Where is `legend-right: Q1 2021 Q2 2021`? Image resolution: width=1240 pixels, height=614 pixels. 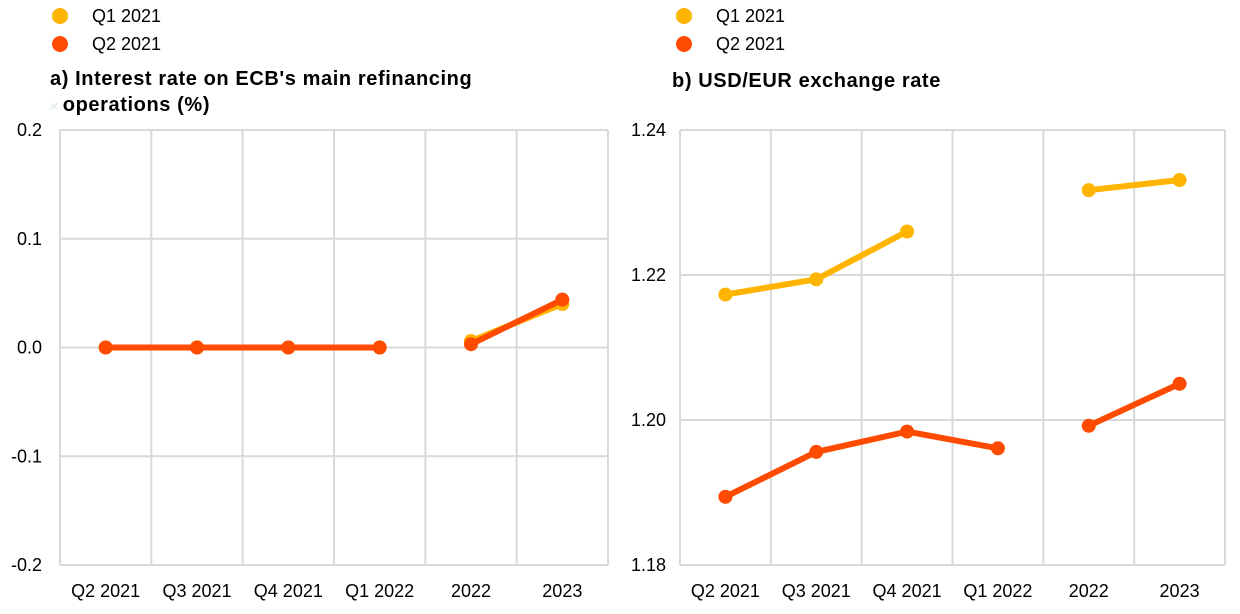
legend-right: Q1 2021 Q2 2021 is located at coordinates (730, 30).